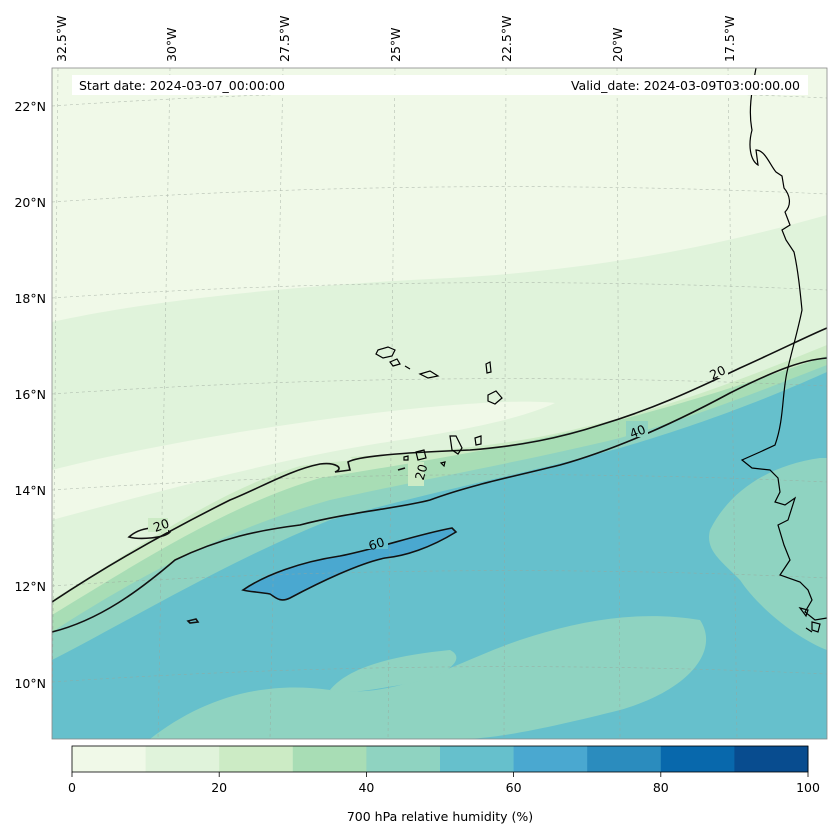 The height and width of the screenshot is (836, 837). Describe the element at coordinates (158, 525) in the screenshot. I see `contour-label-bg-20a` at that location.